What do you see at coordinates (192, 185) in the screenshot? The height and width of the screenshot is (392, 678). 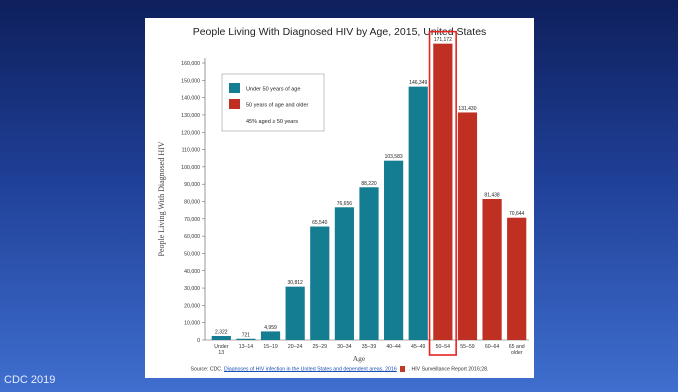 I see `y-tick-label: 90,000` at bounding box center [192, 185].